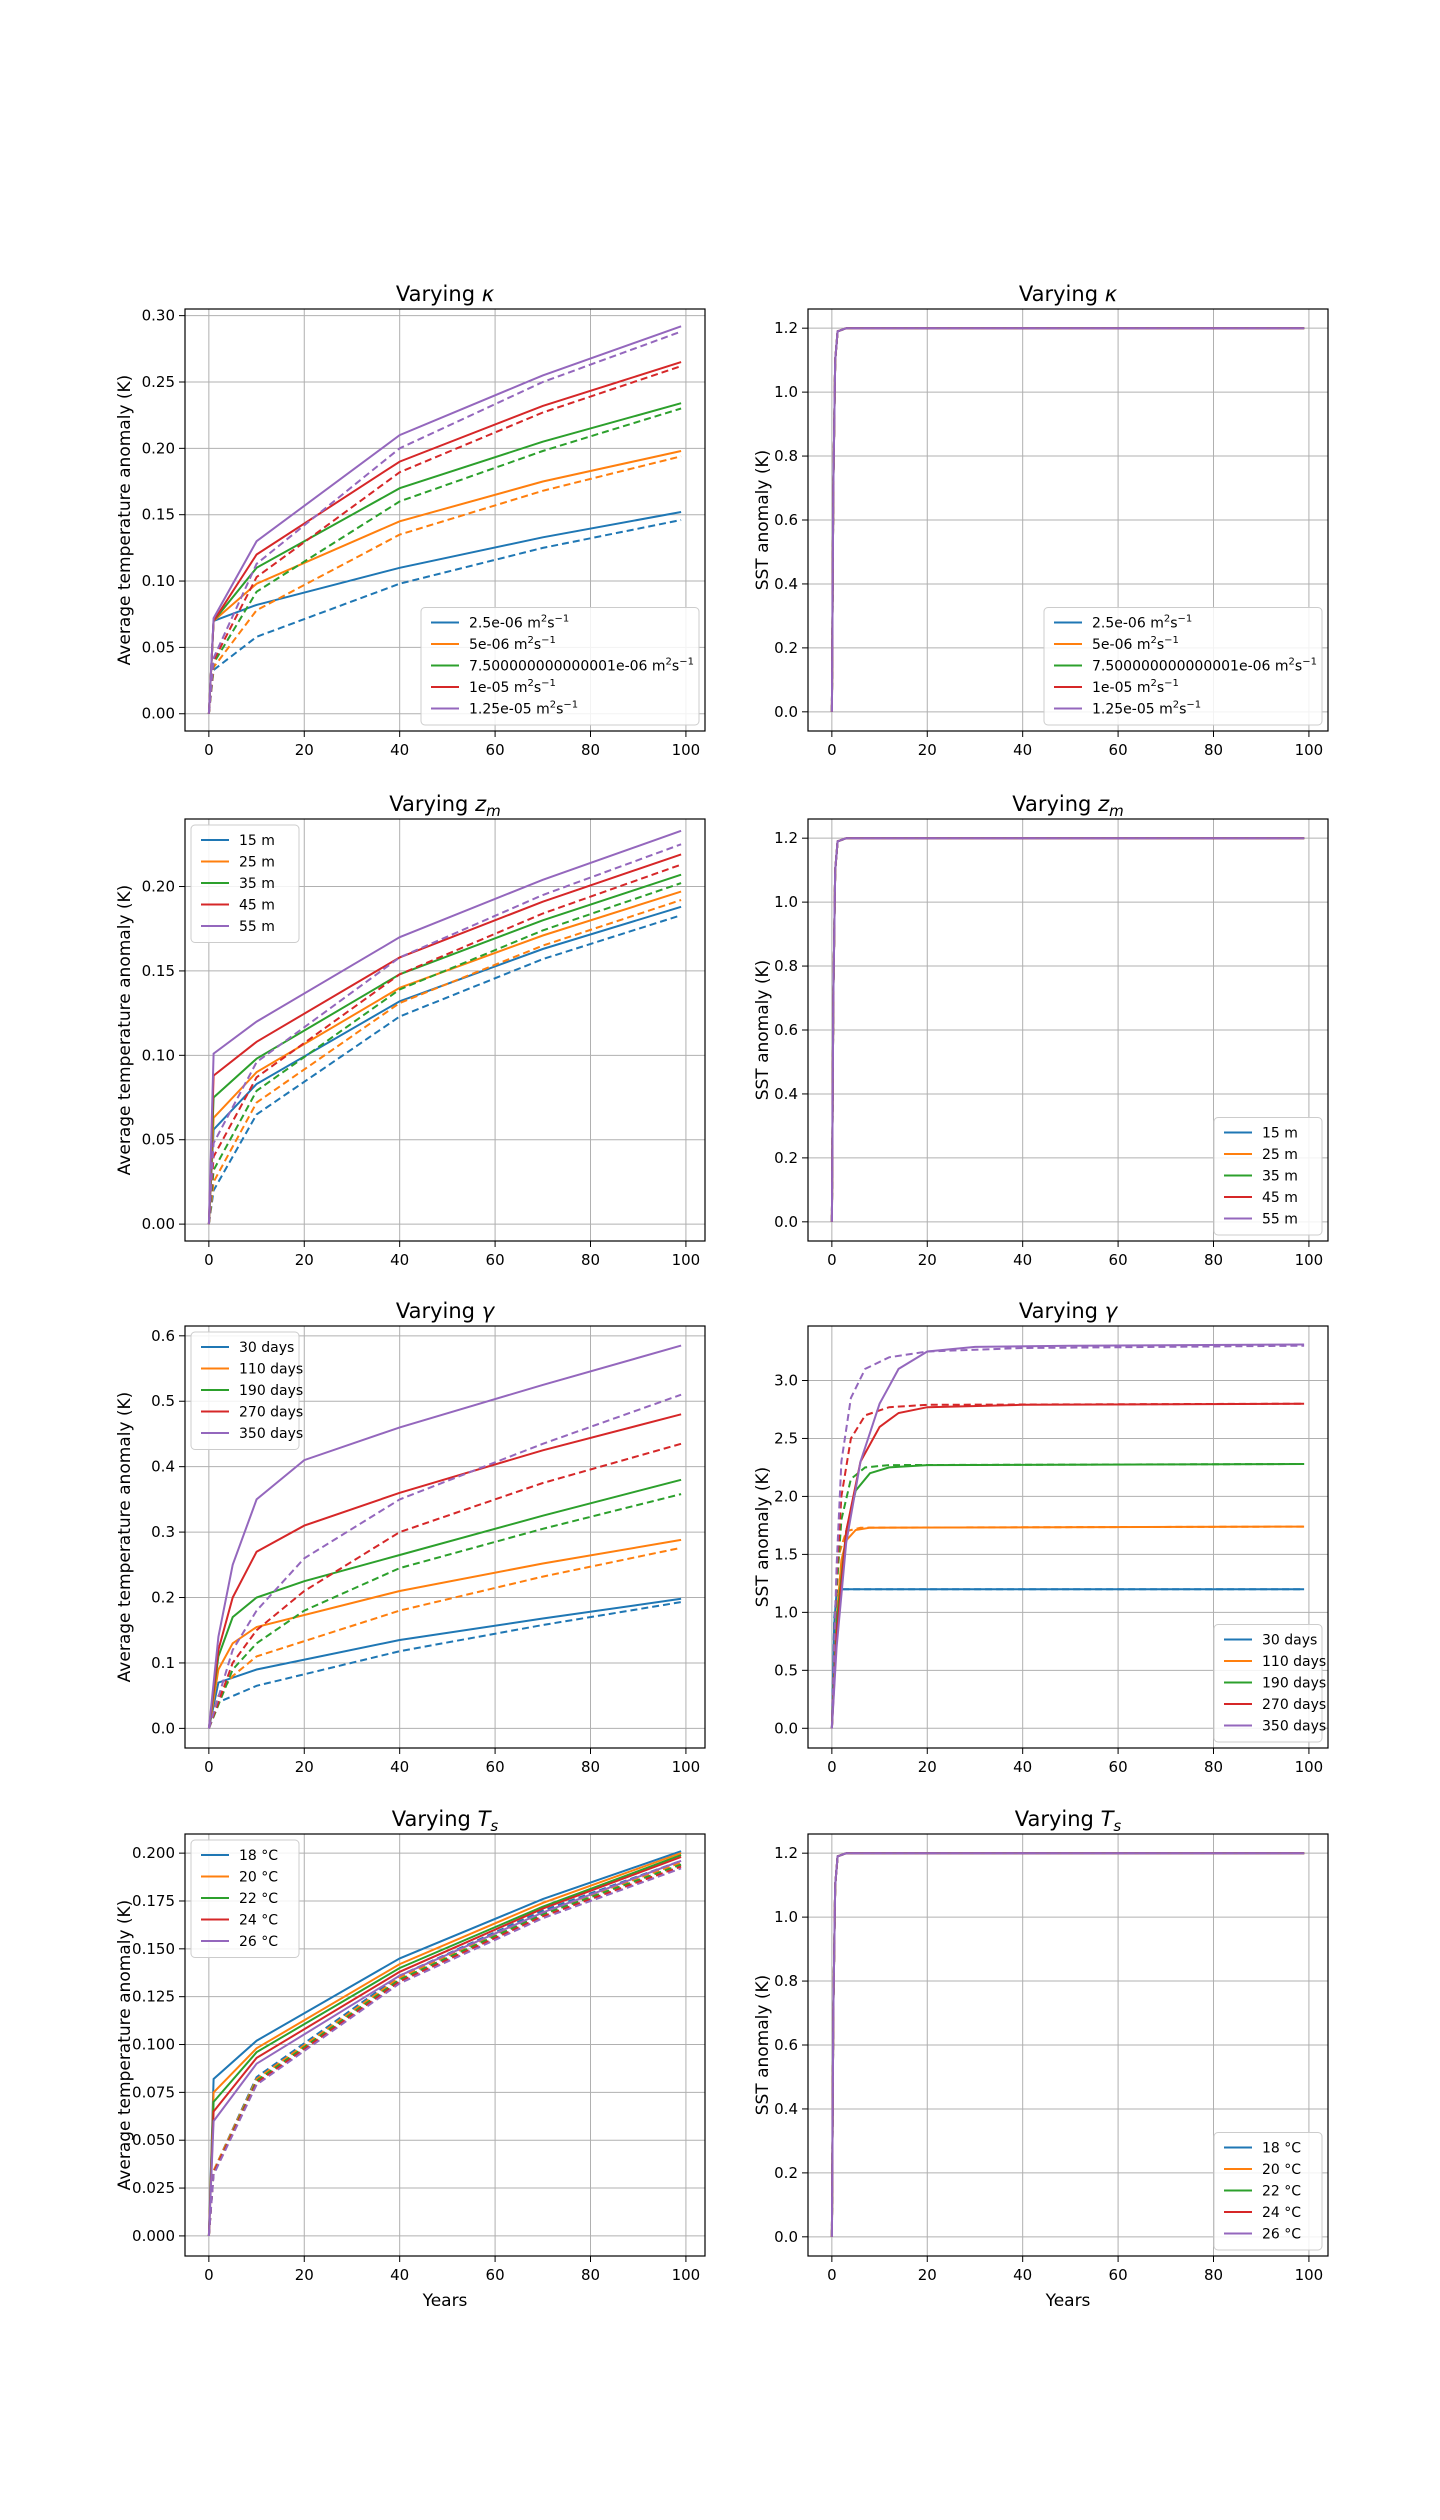 The image size is (1440, 2520). I want to click on y-tick-label: 0.05, so click(158, 1140).